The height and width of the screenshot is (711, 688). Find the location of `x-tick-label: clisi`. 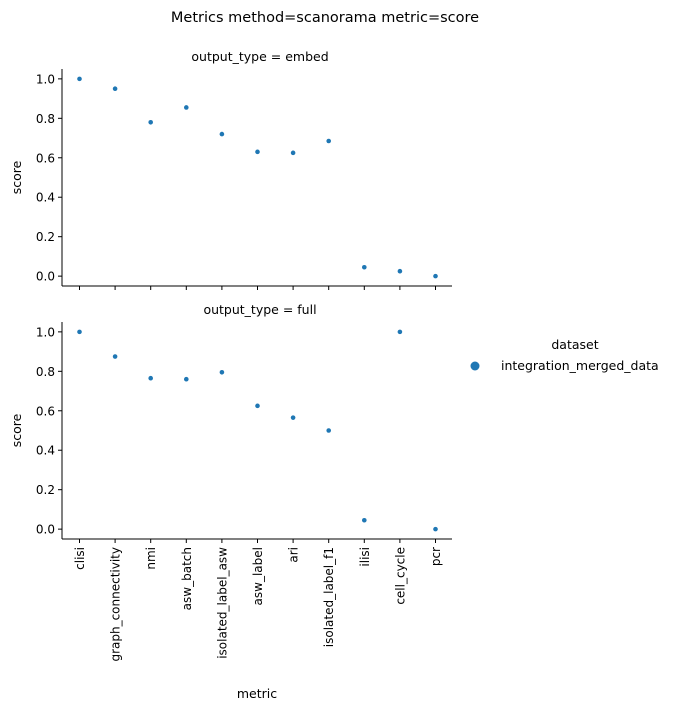

x-tick-label: clisi is located at coordinates (80, 558).